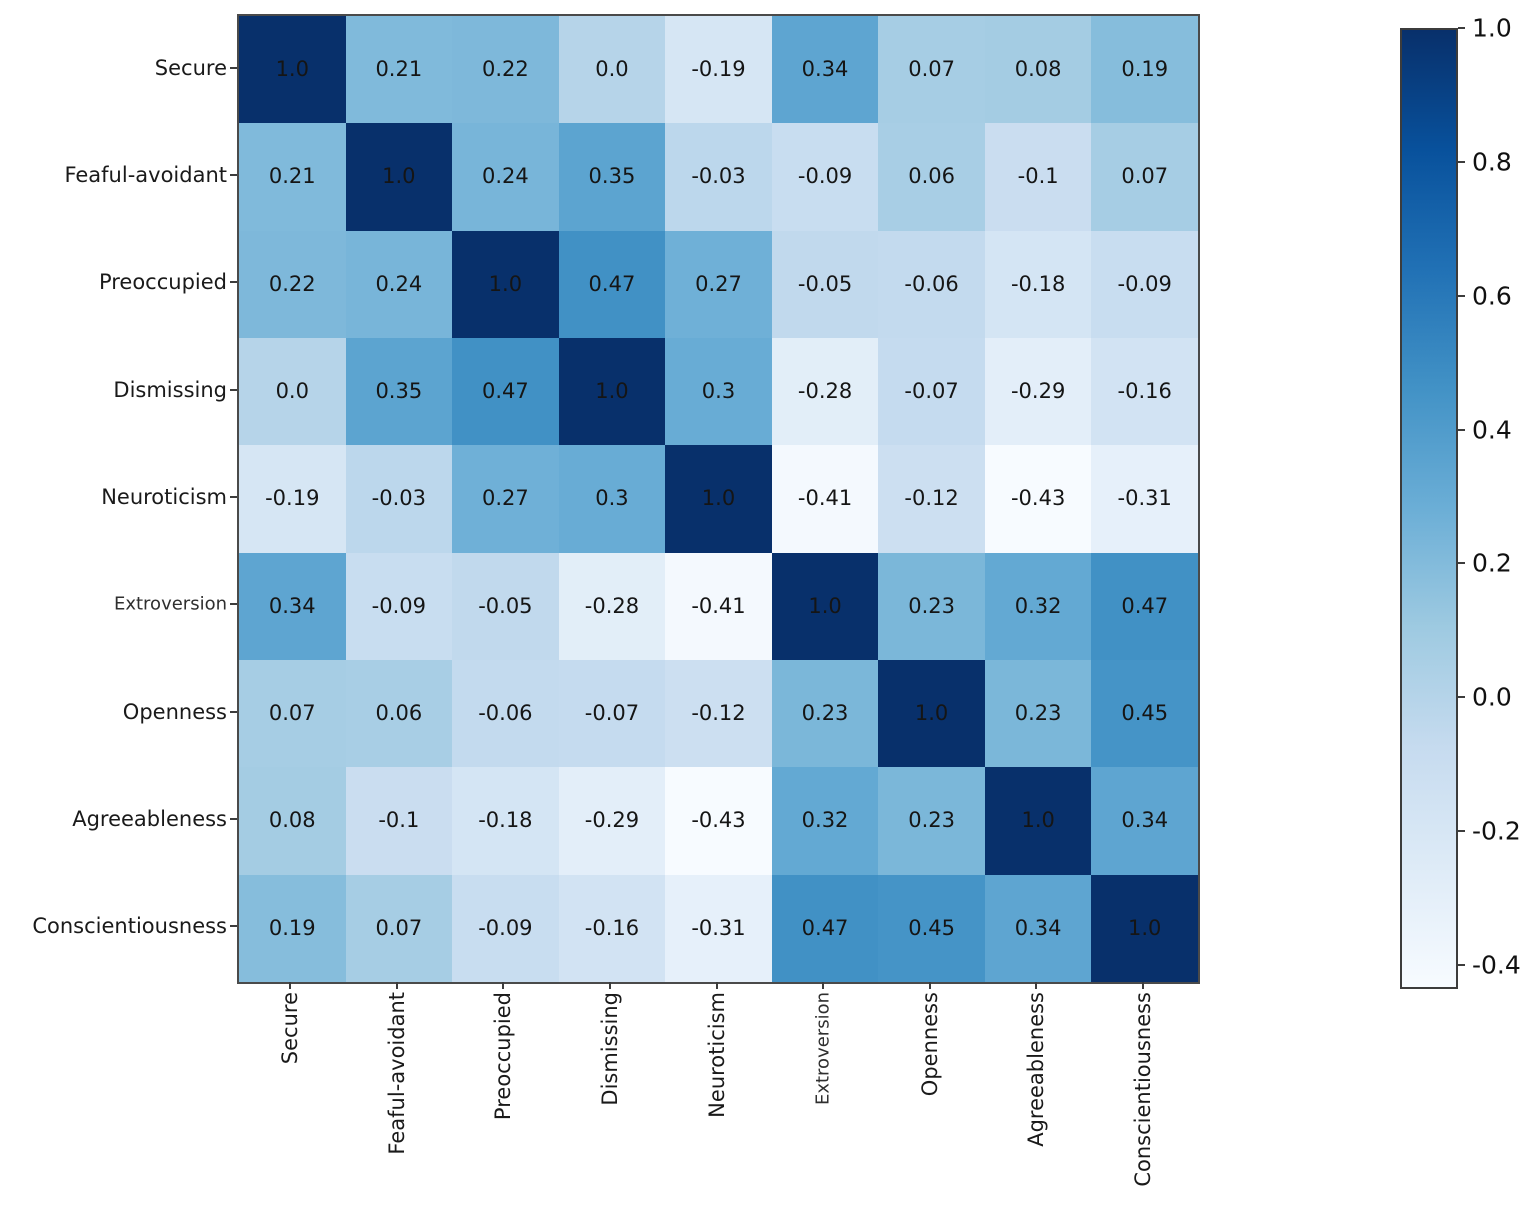 The width and height of the screenshot is (1535, 1216). What do you see at coordinates (825, 70) in the screenshot?
I see `heatmap-cell-Secure-Extroversion: 0.34` at bounding box center [825, 70].